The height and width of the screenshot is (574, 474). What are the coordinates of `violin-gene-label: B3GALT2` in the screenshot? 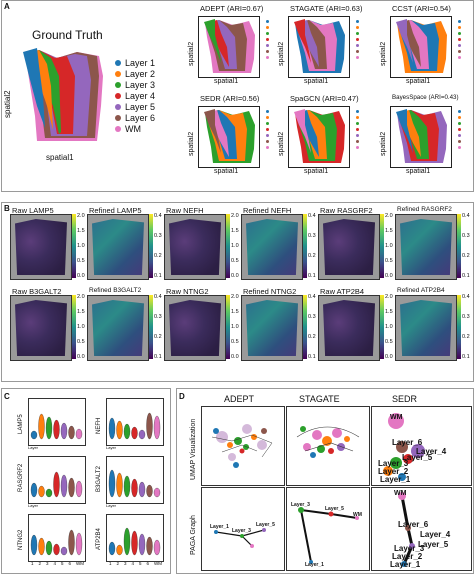 It's located at (99, 479).